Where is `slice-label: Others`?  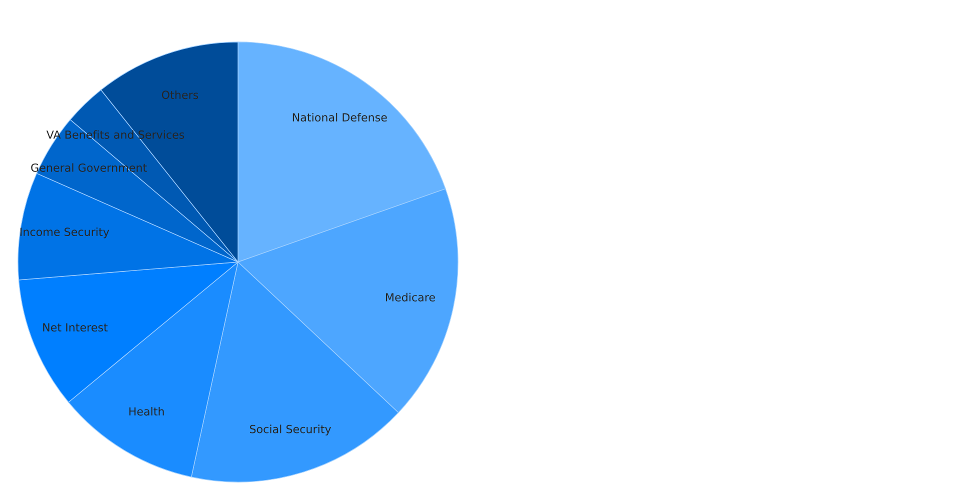 slice-label: Others is located at coordinates (180, 95).